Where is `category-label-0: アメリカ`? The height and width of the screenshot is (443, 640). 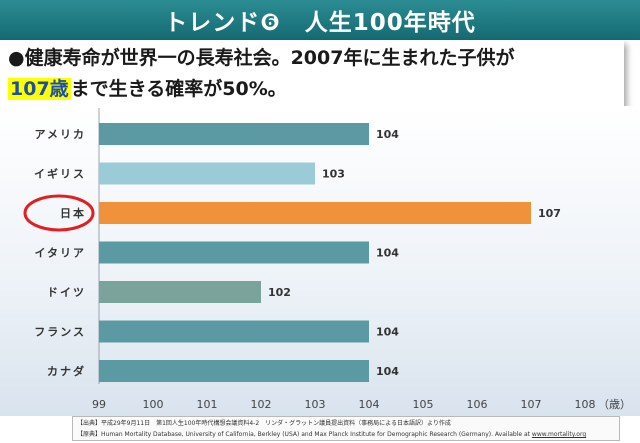 category-label-0: アメリカ is located at coordinates (60, 134).